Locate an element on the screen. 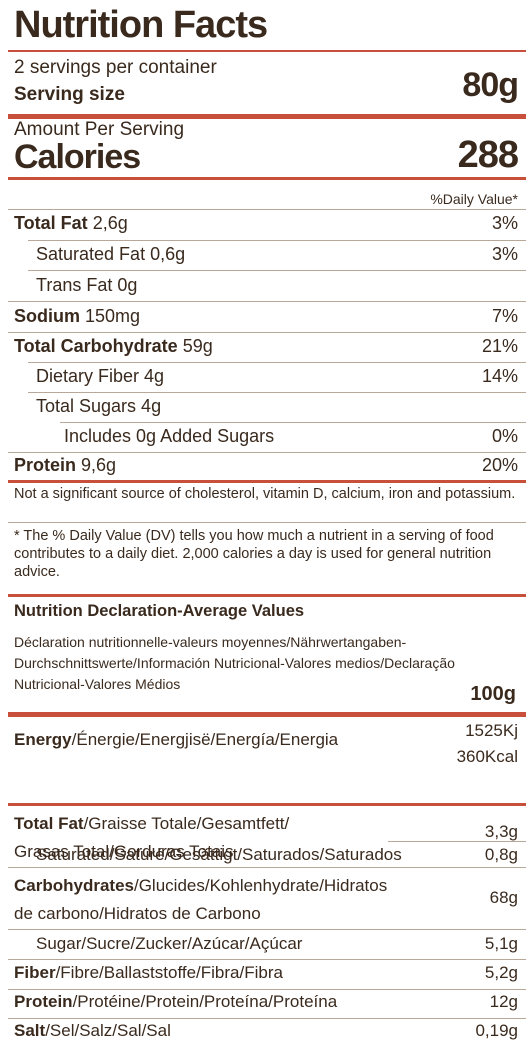 The width and height of the screenshot is (528, 1047). decl-value-kcal: 360Kcal is located at coordinates (487, 756).